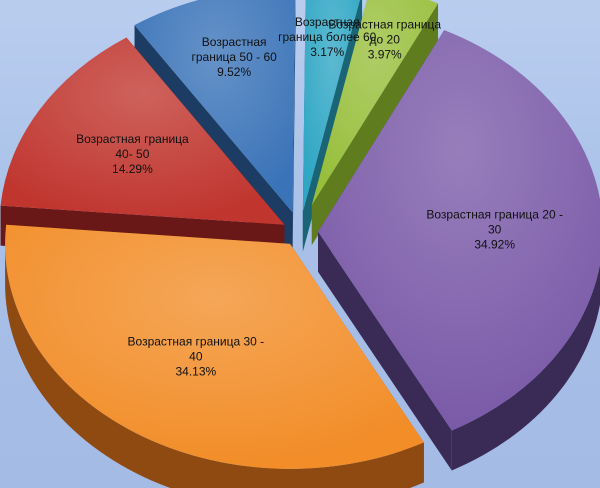 The height and width of the screenshot is (488, 600). I want to click on data-label-1: Возрастная граница до 20 3.97%, so click(384, 39).